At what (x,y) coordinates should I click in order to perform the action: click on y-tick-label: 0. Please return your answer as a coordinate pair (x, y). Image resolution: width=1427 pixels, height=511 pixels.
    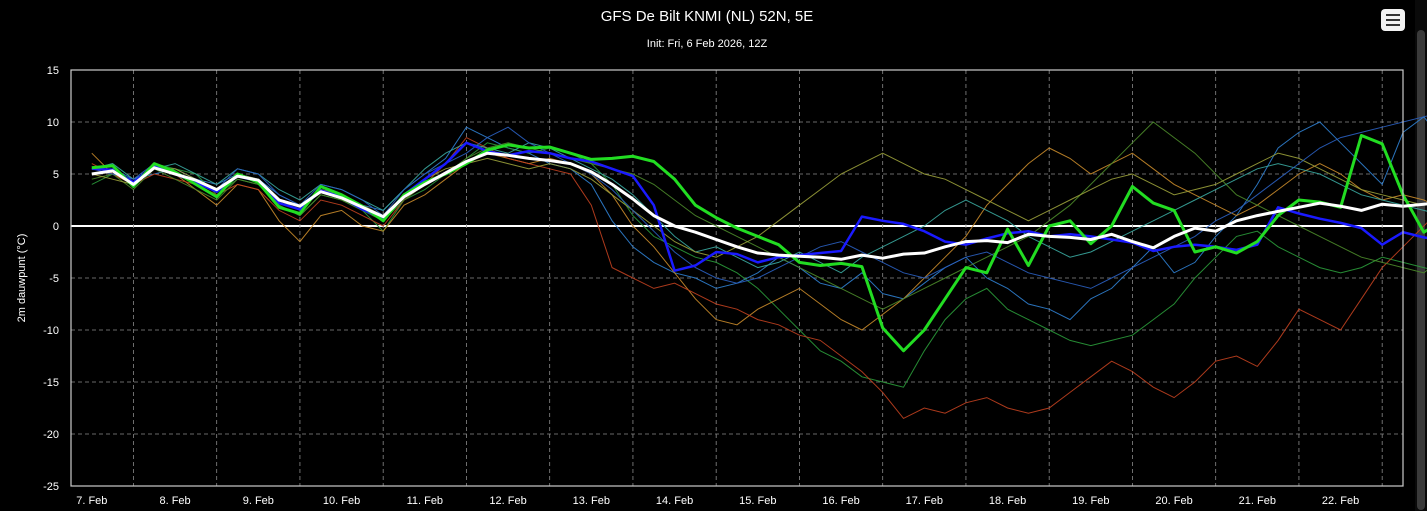
    Looking at the image, I should click on (56, 227).